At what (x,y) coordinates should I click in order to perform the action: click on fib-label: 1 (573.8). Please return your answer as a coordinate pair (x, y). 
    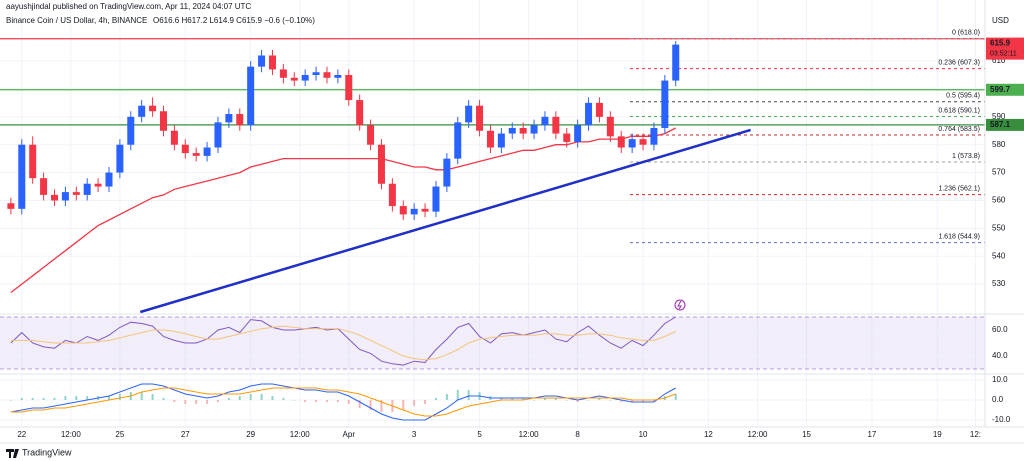
    Looking at the image, I should click on (966, 156).